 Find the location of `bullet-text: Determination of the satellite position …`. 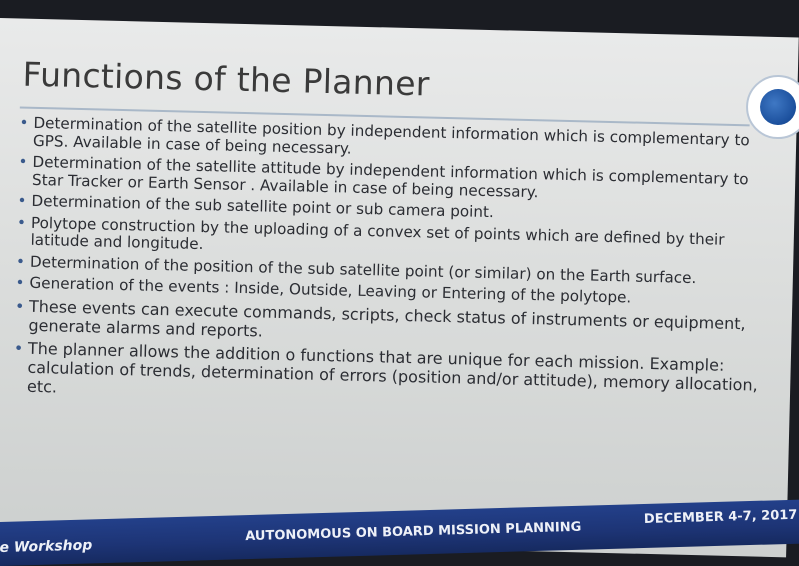

bullet-text: Determination of the satellite position … is located at coordinates (391, 135).